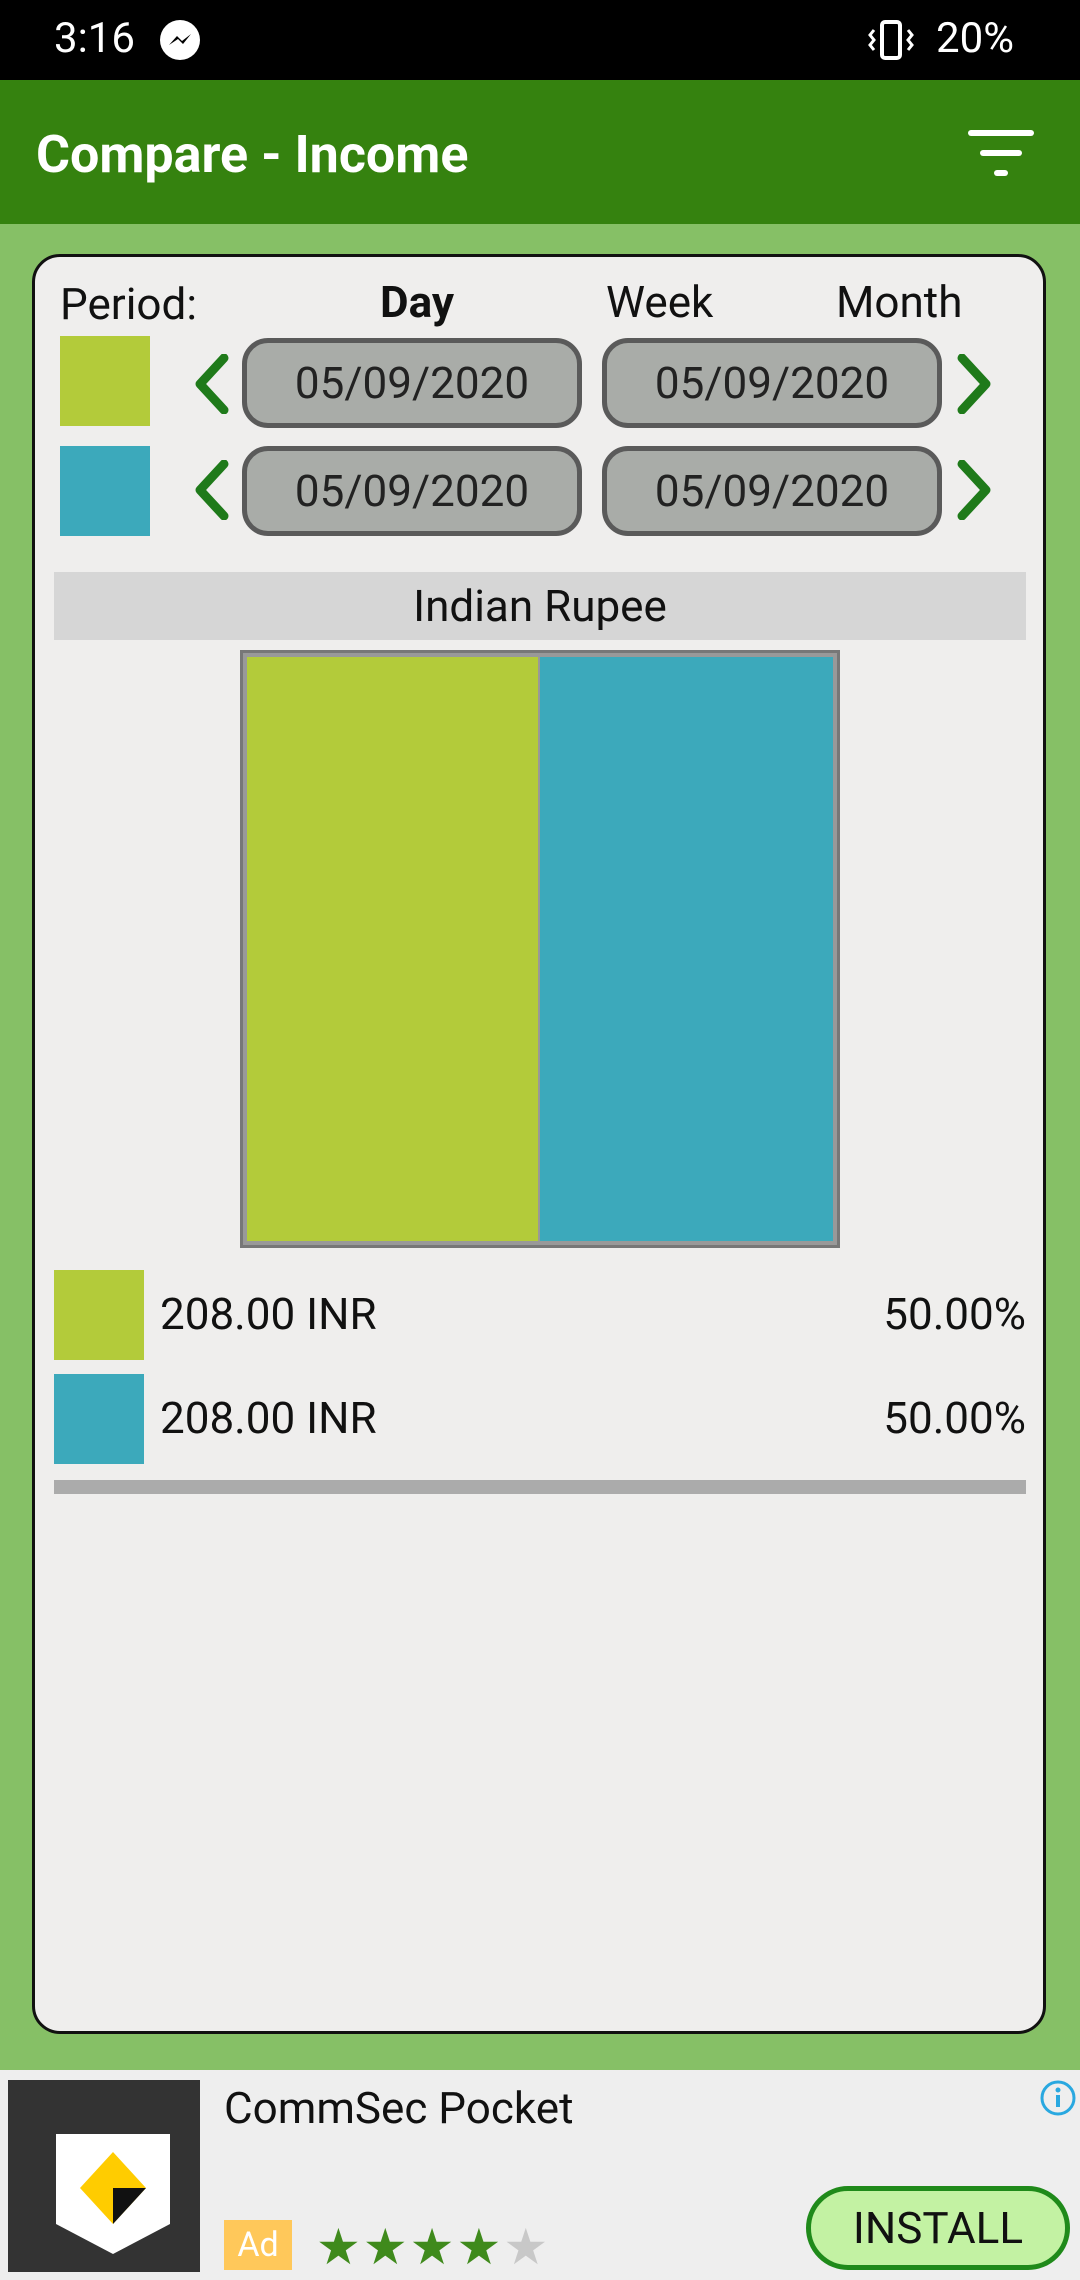  What do you see at coordinates (1058, 2098) in the screenshot?
I see `info-icon` at bounding box center [1058, 2098].